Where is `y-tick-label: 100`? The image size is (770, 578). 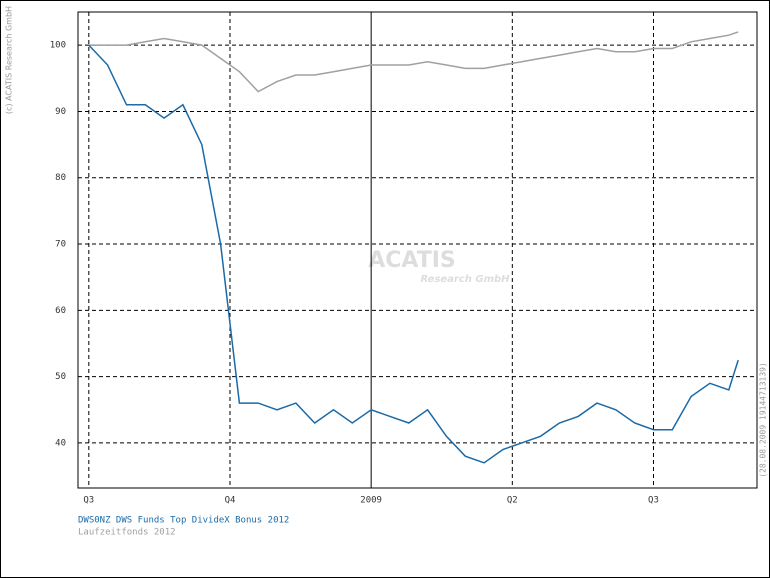 y-tick-label: 100 is located at coordinates (58, 46).